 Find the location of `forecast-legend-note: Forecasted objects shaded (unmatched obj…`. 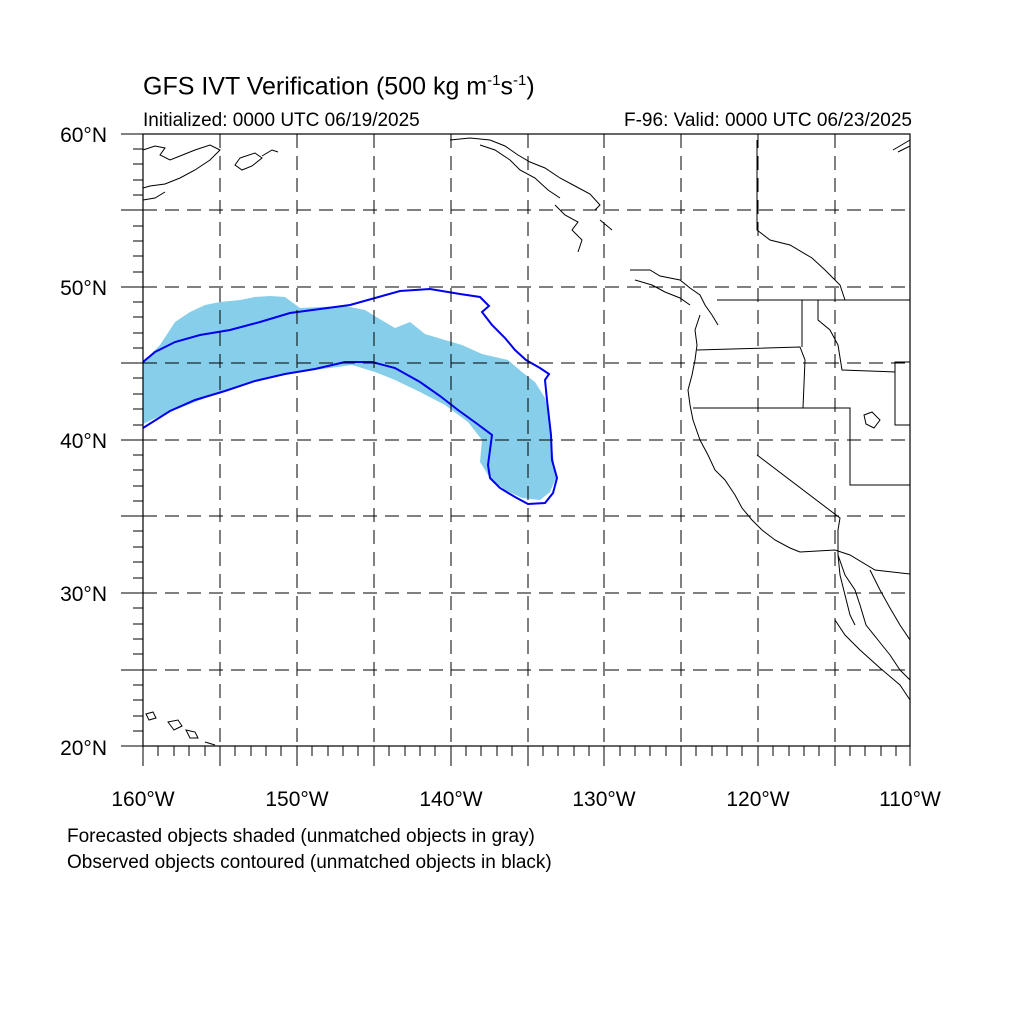

forecast-legend-note: Forecasted objects shaded (unmatched obj… is located at coordinates (301, 836).